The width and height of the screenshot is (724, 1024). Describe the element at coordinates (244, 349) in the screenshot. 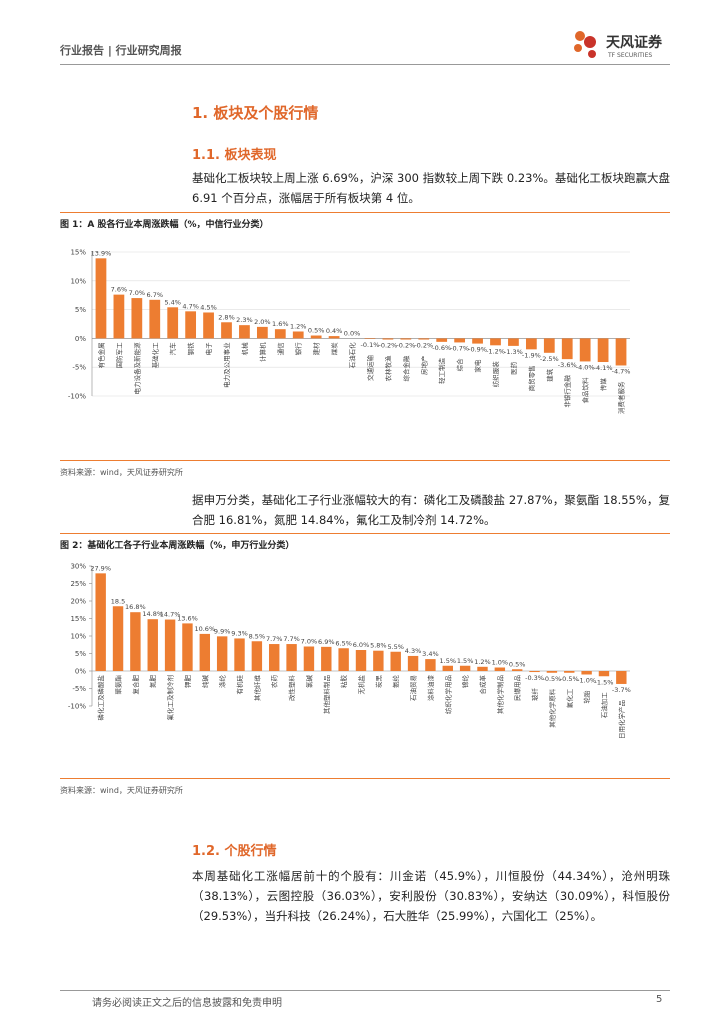

I see `x-tick-label: 机械` at that location.